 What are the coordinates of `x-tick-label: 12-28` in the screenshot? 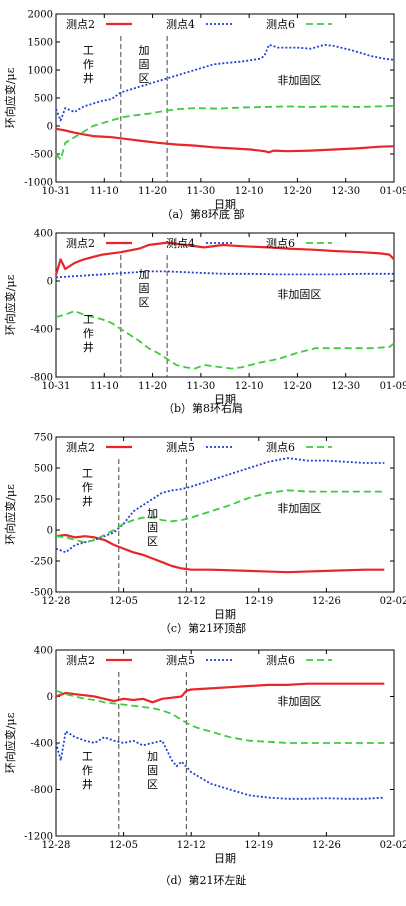 It's located at (56, 601).